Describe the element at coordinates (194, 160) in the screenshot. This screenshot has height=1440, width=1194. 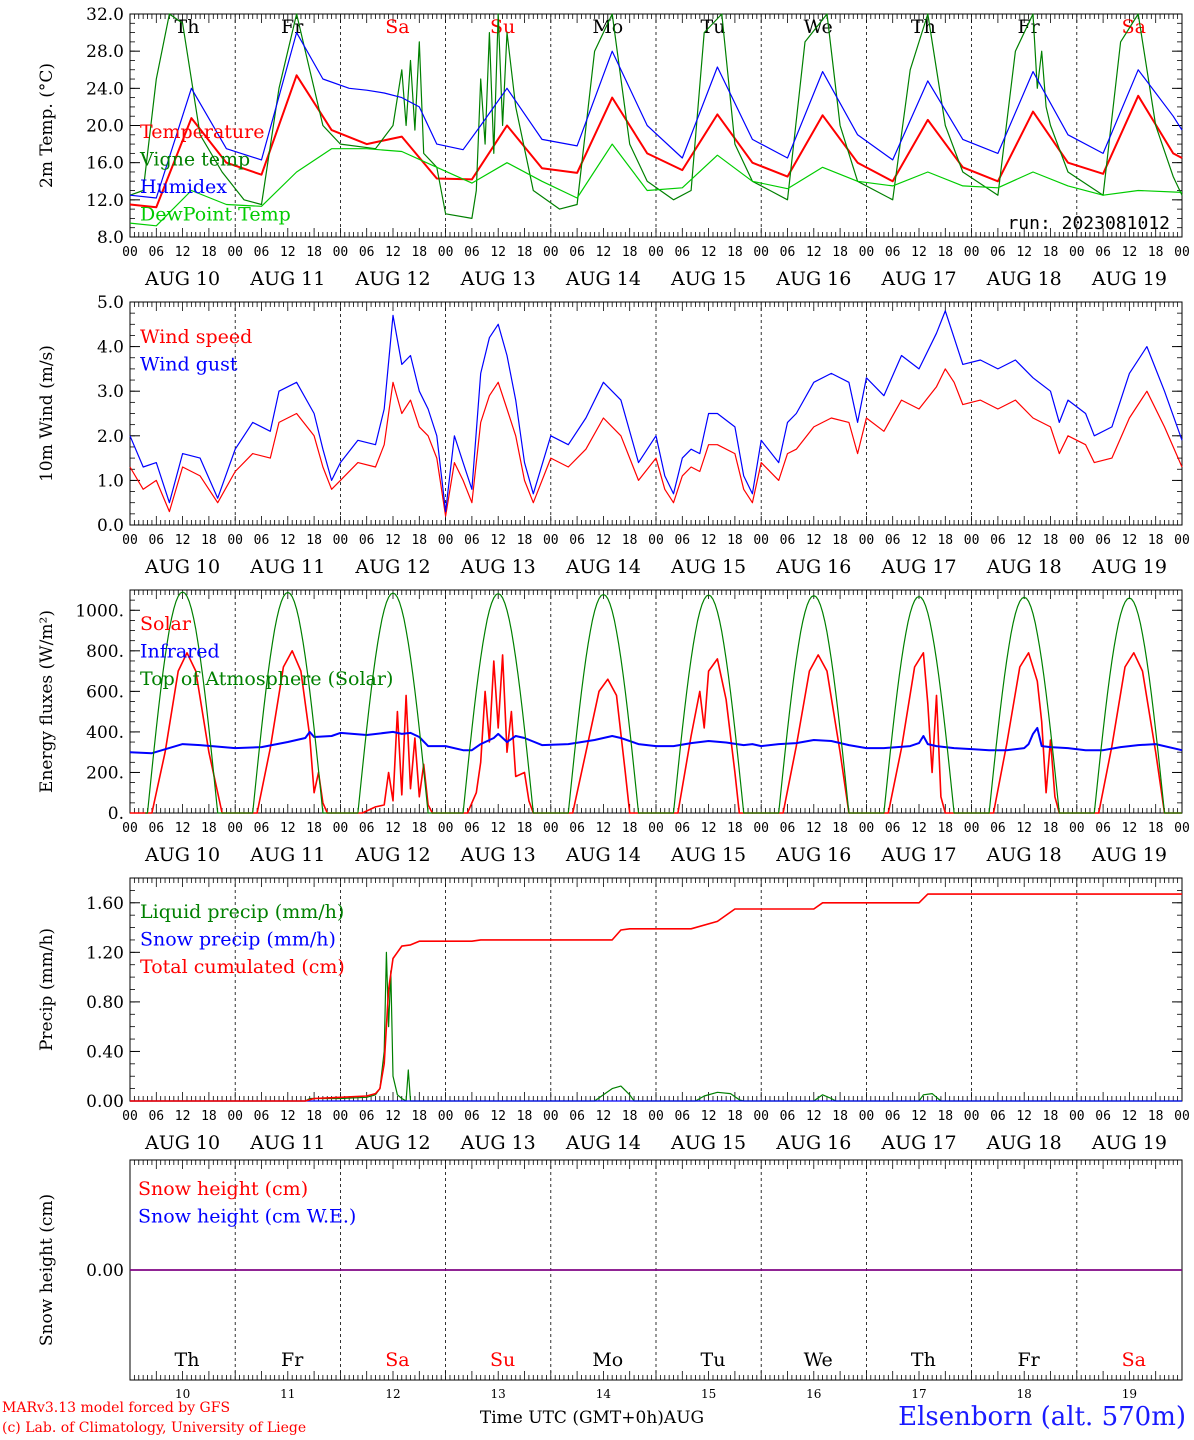
I see `legend-entry: Vigne temp` at that location.